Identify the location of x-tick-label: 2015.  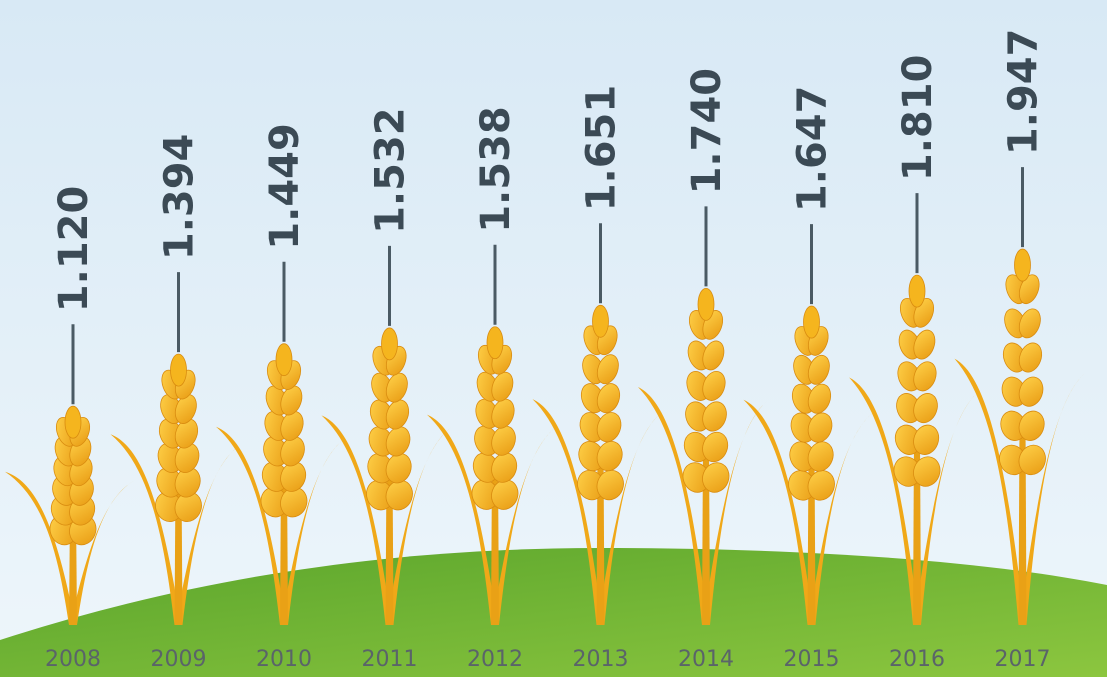
(812, 659).